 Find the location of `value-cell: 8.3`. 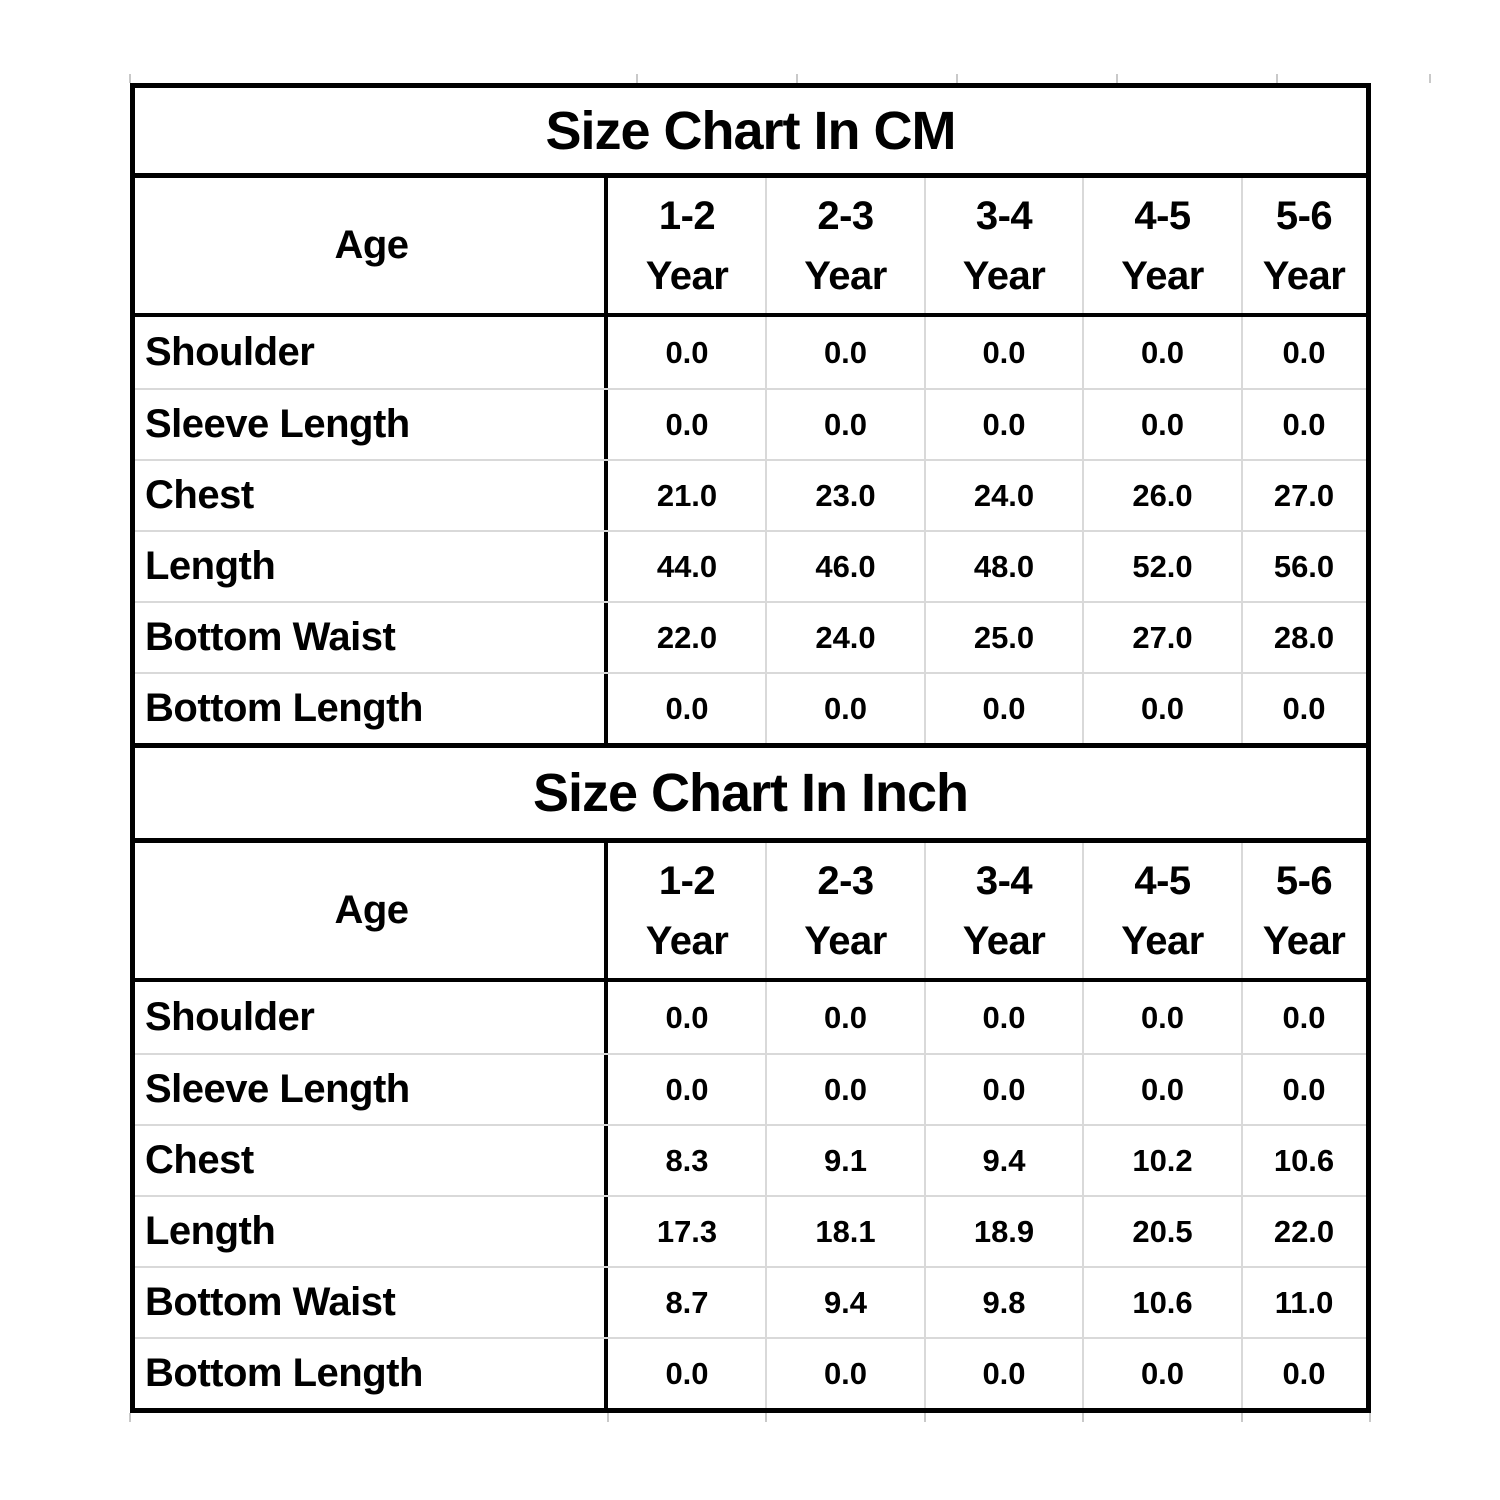

value-cell: 8.3 is located at coordinates (687, 1160).